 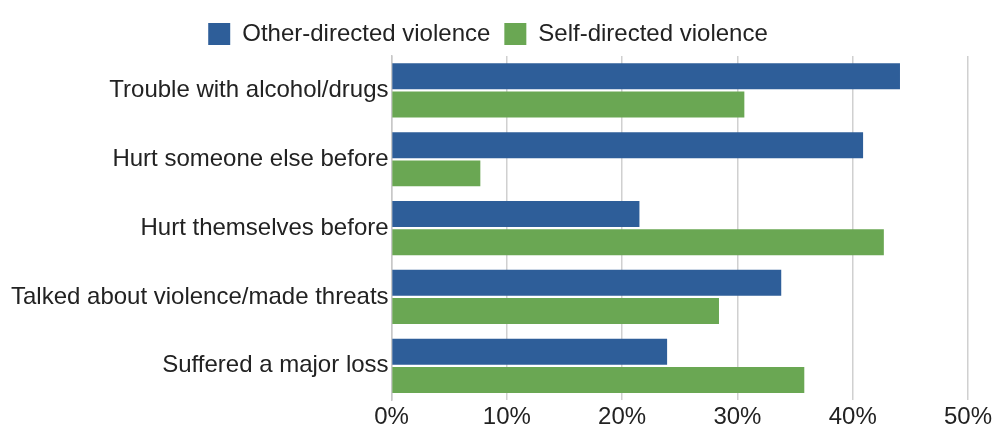 What do you see at coordinates (249, 89) in the screenshot?
I see `y-tick-label: Trouble with alcohol/drugs` at bounding box center [249, 89].